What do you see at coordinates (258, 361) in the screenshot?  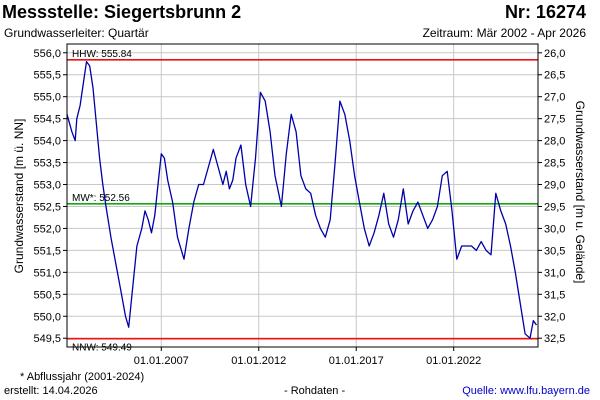 I see `x-tick-label: 01.01.2012` at bounding box center [258, 361].